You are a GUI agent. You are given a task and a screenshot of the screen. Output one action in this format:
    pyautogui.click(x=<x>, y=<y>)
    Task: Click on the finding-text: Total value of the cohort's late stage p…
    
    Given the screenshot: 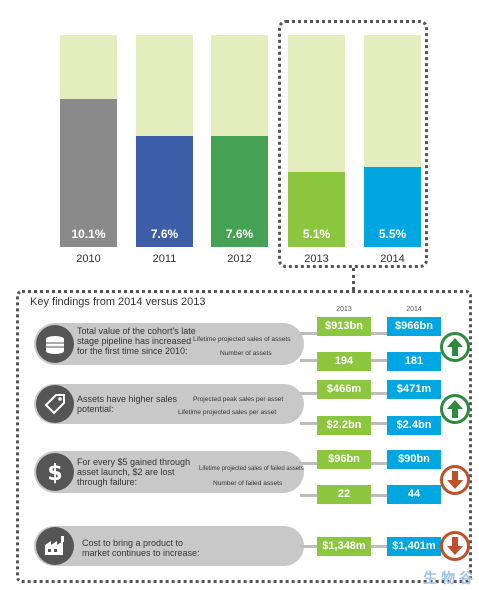 What is the action you would take?
    pyautogui.click(x=136, y=341)
    